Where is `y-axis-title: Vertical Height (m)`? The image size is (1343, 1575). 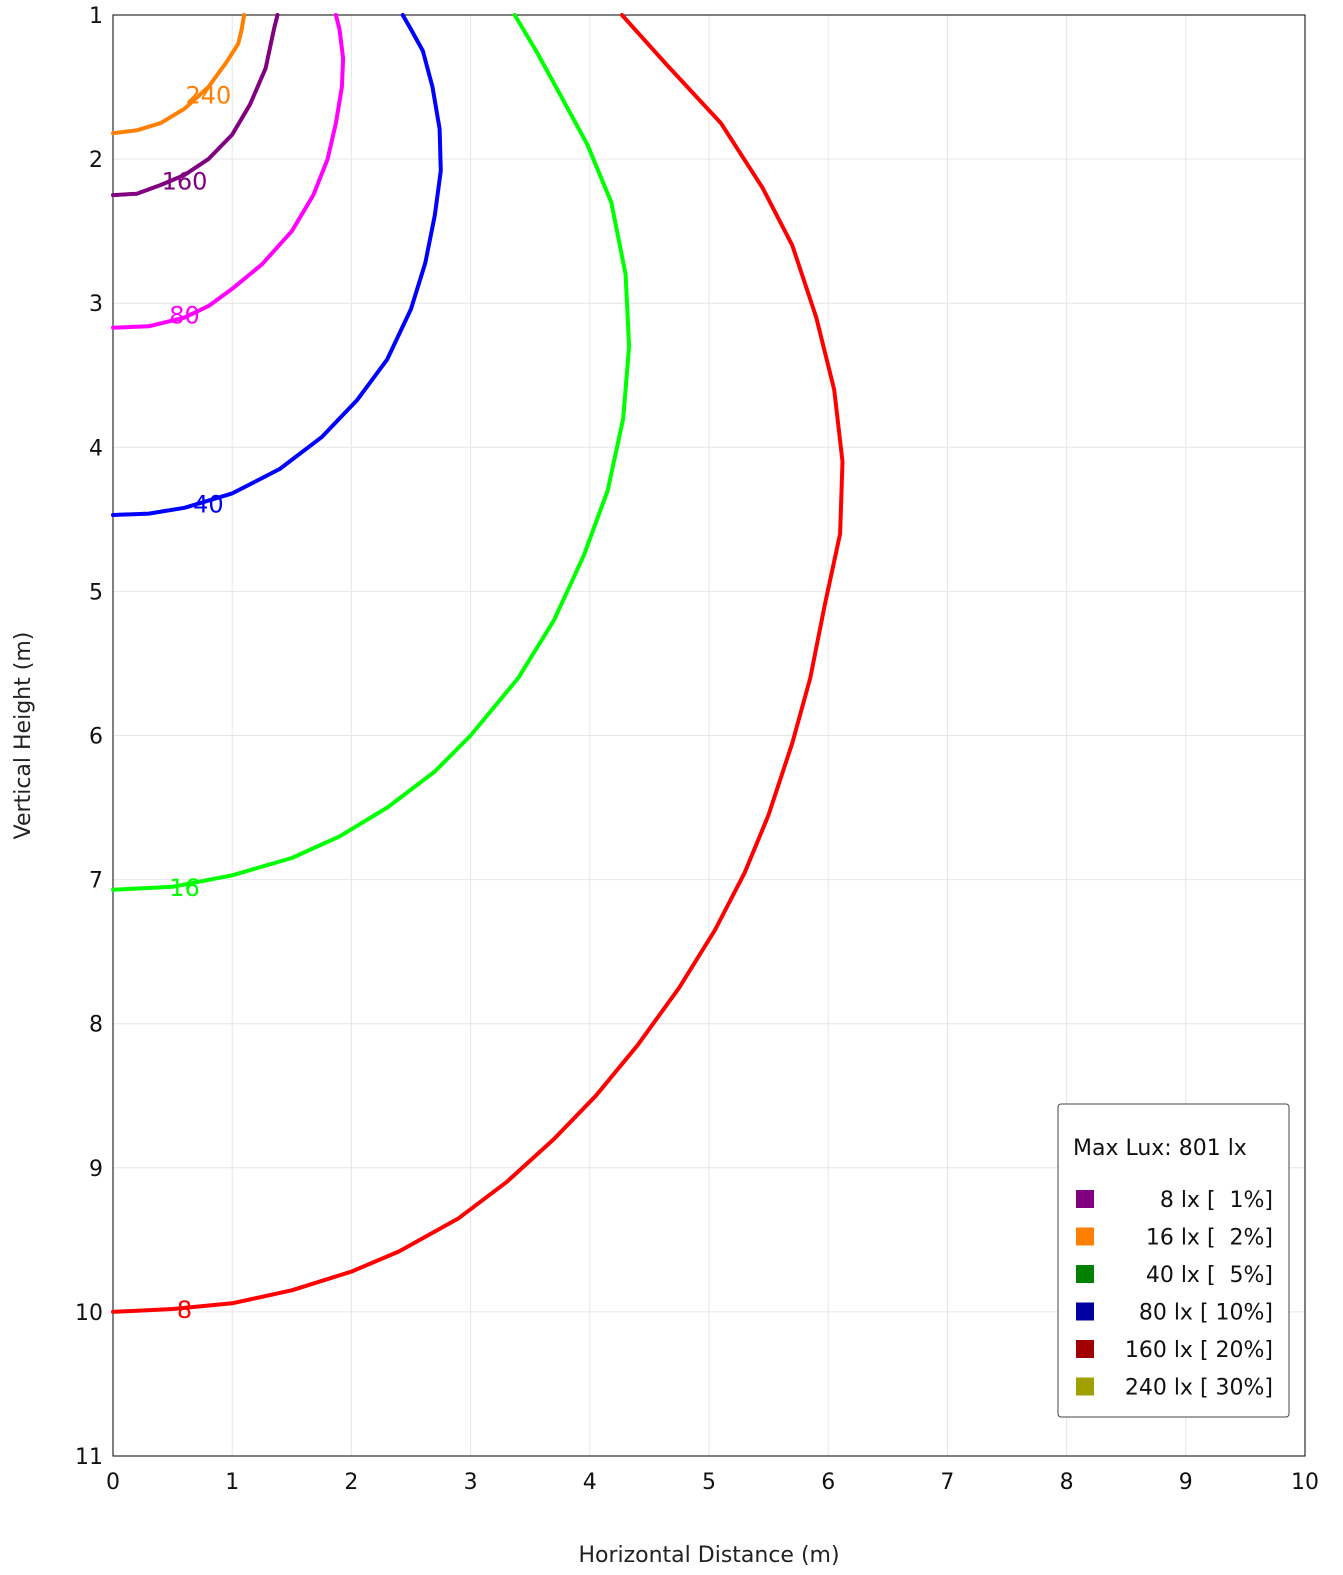
y-axis-title: Vertical Height (m) is located at coordinates (23, 736).